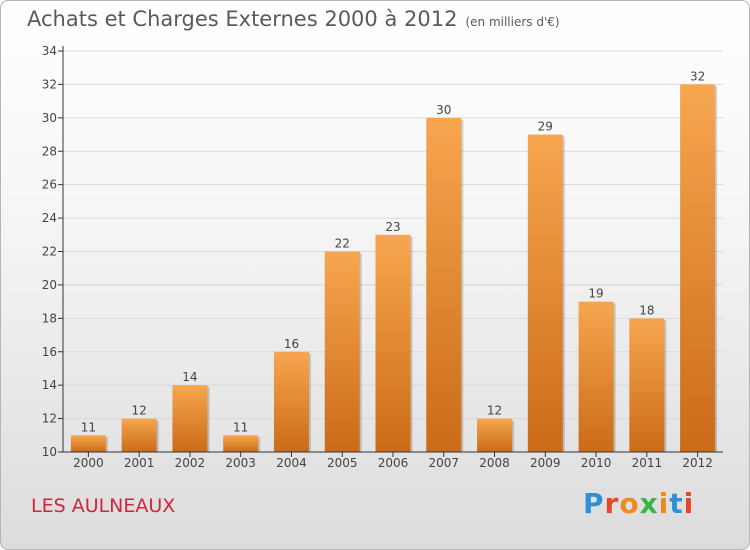 This screenshot has height=550, width=750. I want to click on logo-letter: x, so click(649, 503).